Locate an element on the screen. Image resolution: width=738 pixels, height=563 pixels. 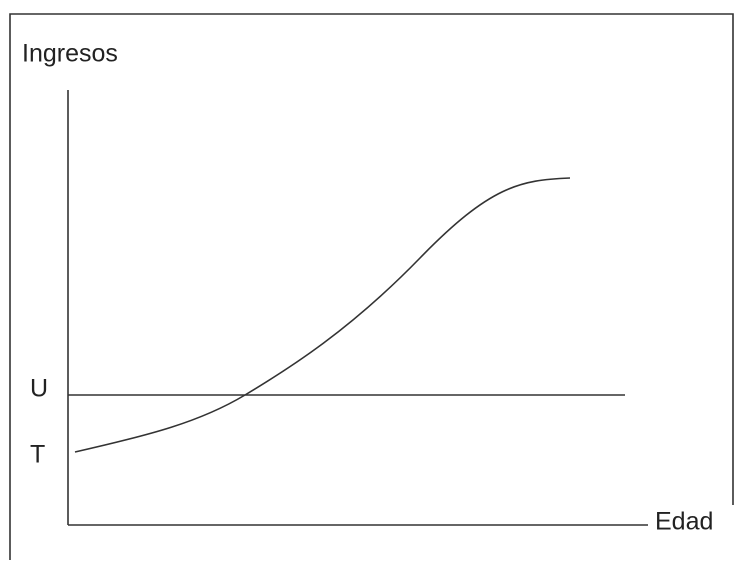
level-label: T is located at coordinates (37, 455).